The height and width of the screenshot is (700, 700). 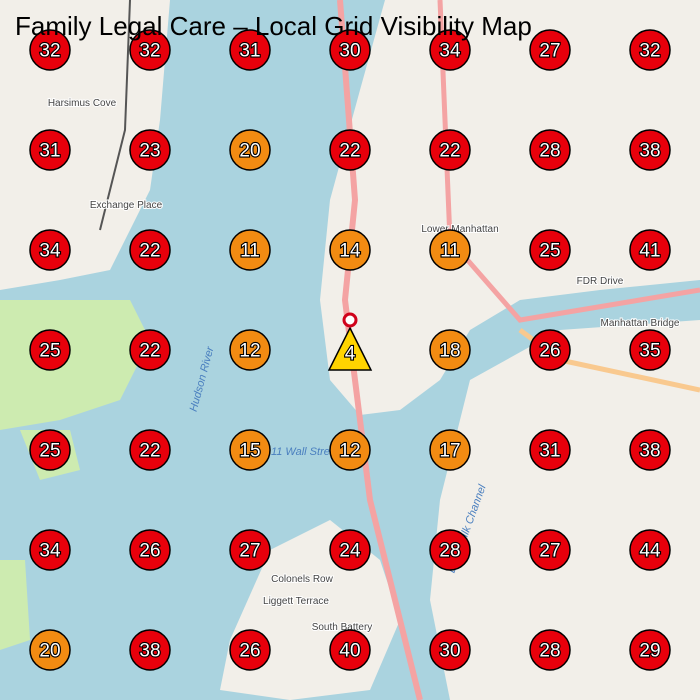 I want to click on location-pin, so click(x=350, y=320).